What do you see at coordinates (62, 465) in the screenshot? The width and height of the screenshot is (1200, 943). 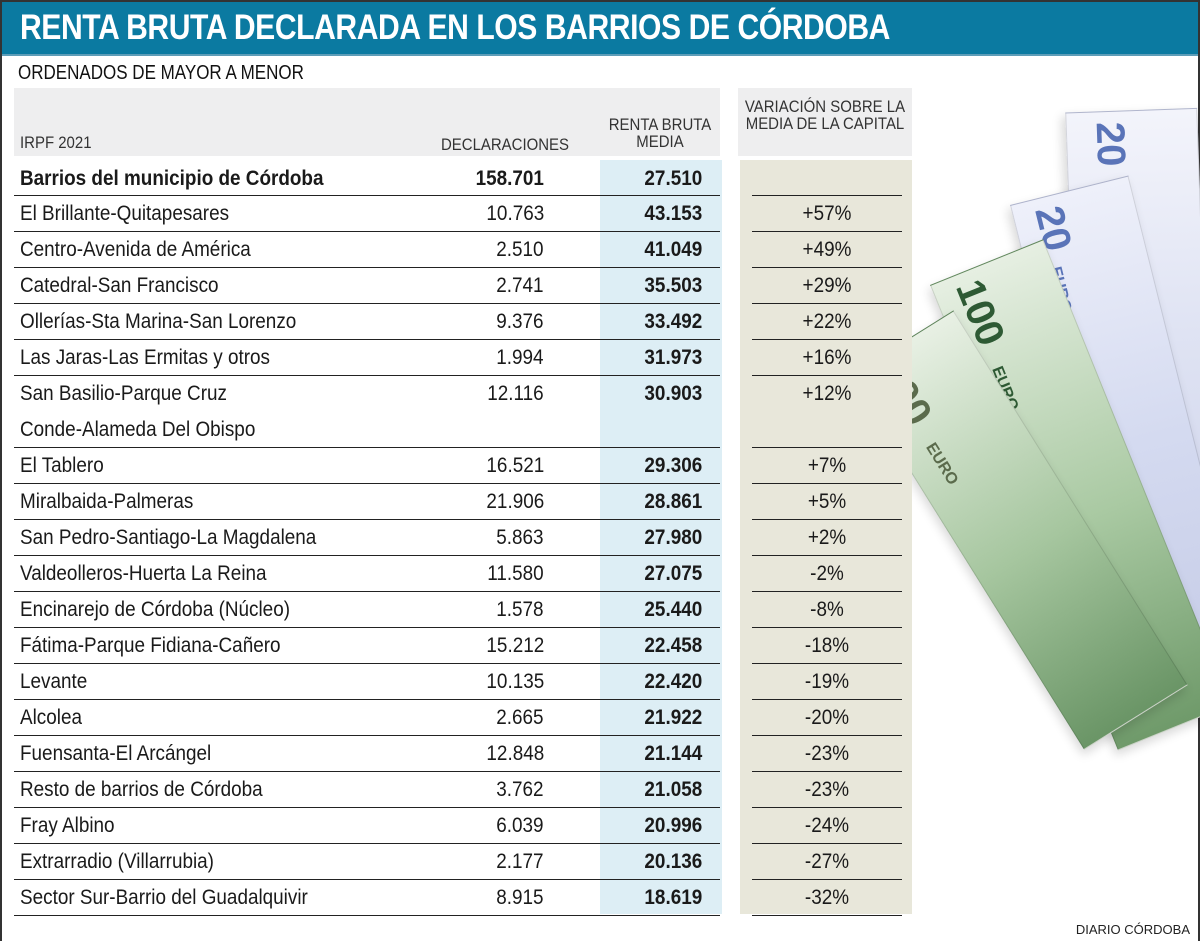 I see `cell-name: El Tablero` at bounding box center [62, 465].